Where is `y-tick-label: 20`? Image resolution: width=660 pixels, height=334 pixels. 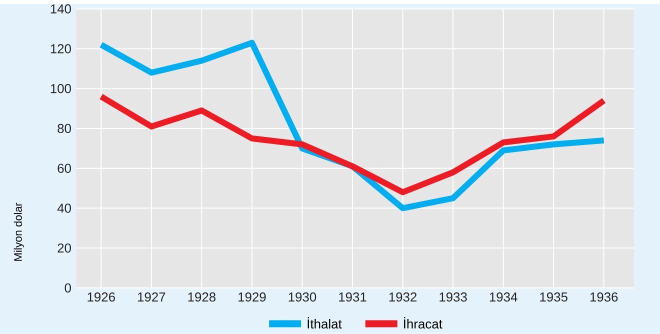 y-tick-label: 20 is located at coordinates (64, 247).